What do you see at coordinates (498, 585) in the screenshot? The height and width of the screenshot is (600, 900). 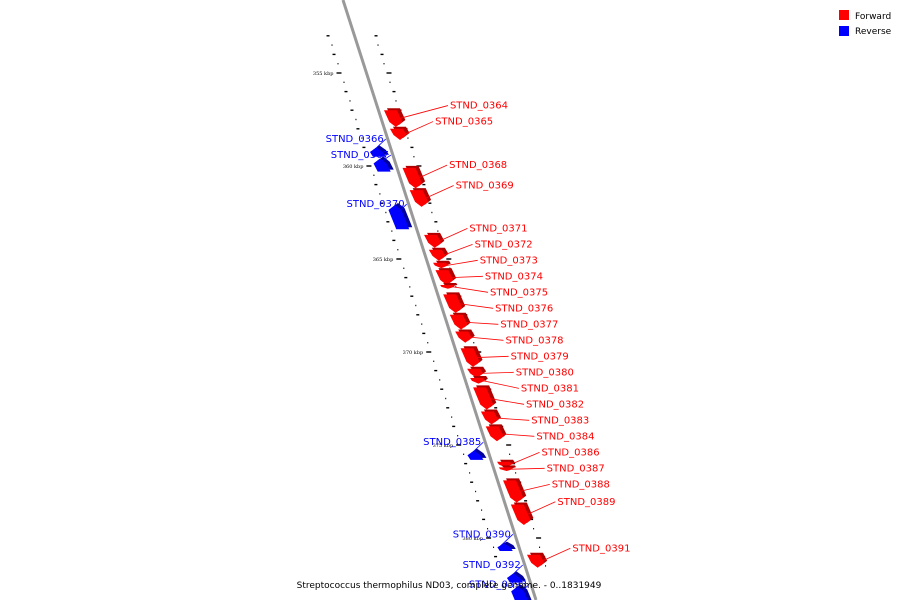 I see `gene-label: STND_0393` at bounding box center [498, 585].